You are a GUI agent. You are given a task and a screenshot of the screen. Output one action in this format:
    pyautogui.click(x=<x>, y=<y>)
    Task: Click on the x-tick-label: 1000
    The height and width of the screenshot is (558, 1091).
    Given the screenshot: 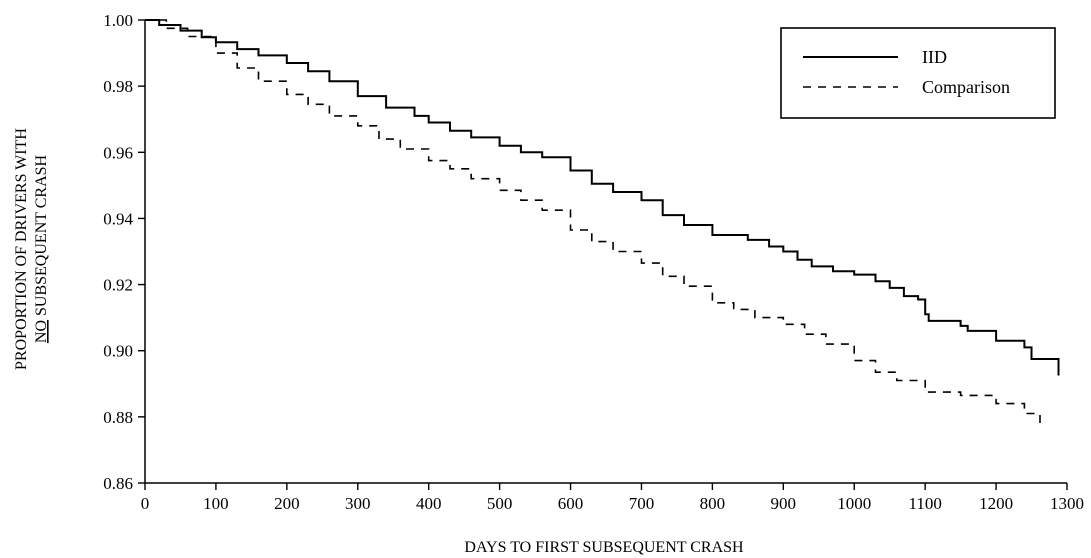 What is the action you would take?
    pyautogui.click(x=854, y=503)
    